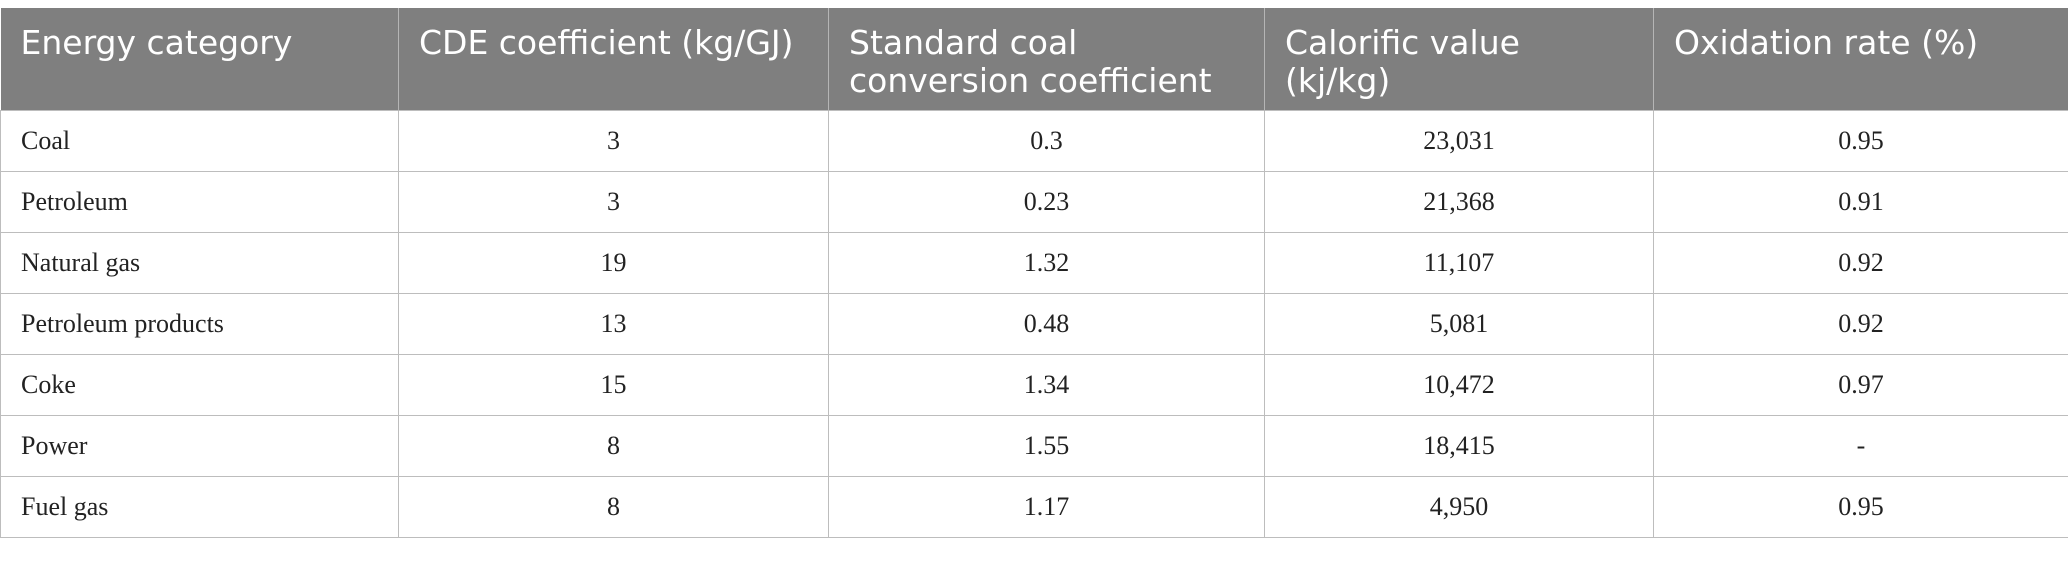 The image size is (2068, 567). What do you see at coordinates (1459, 385) in the screenshot?
I see `table-cell: 10,472` at bounding box center [1459, 385].